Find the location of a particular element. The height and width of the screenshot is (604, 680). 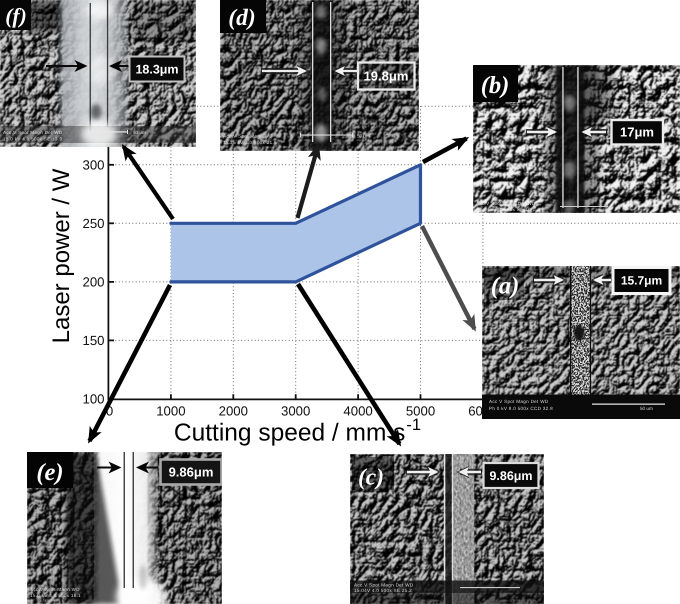

svg-text: (a) is located at coordinates (505, 286).